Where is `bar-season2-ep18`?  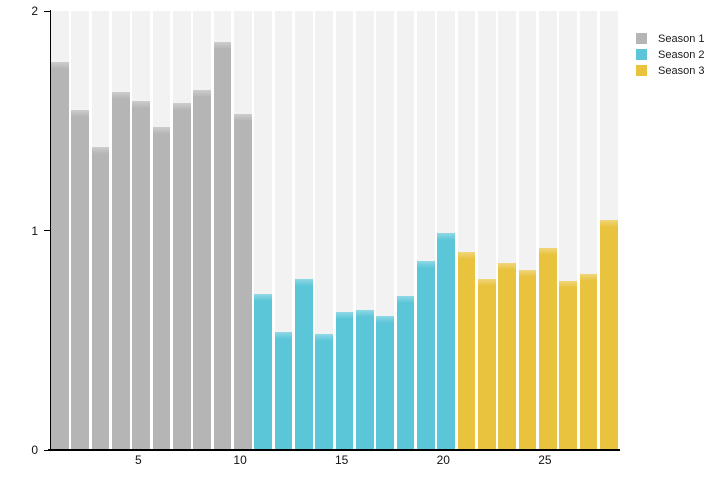 bar-season2-ep18 is located at coordinates (405, 373).